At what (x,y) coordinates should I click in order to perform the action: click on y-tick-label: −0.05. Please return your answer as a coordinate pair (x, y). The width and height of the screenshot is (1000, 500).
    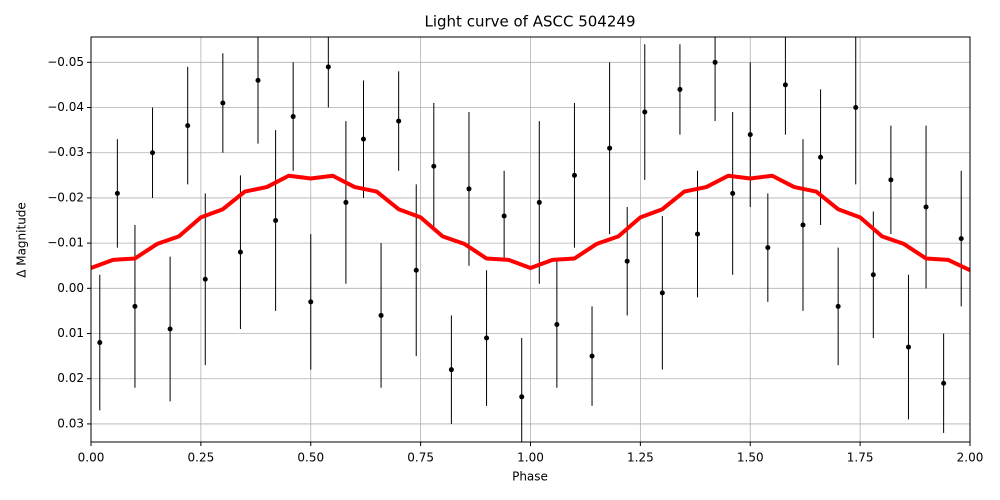
    Looking at the image, I should click on (65, 62).